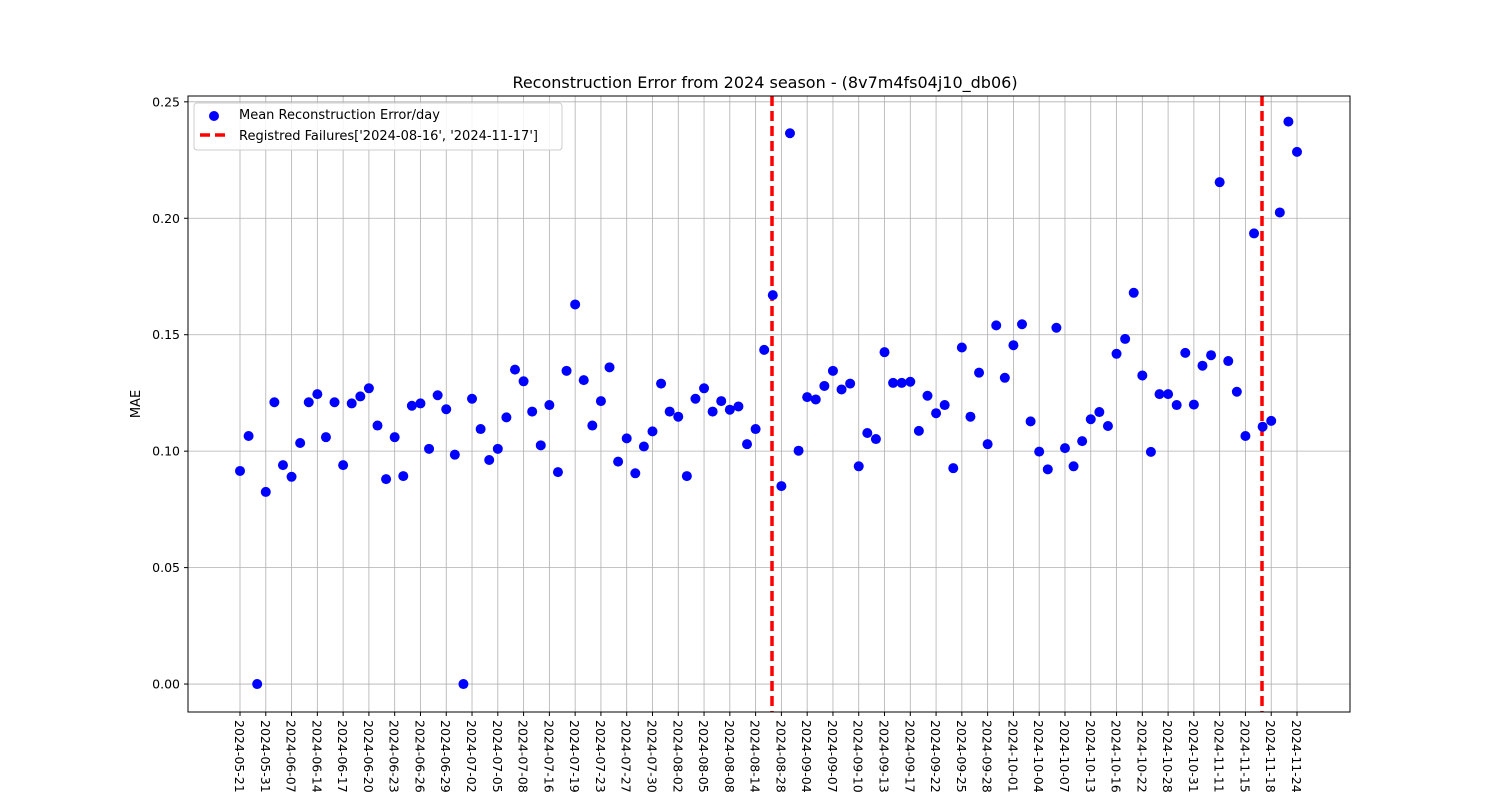 This screenshot has width=1500, height=800. Describe the element at coordinates (1090, 756) in the screenshot. I see `x-tick-label: 2024-10-13` at that location.